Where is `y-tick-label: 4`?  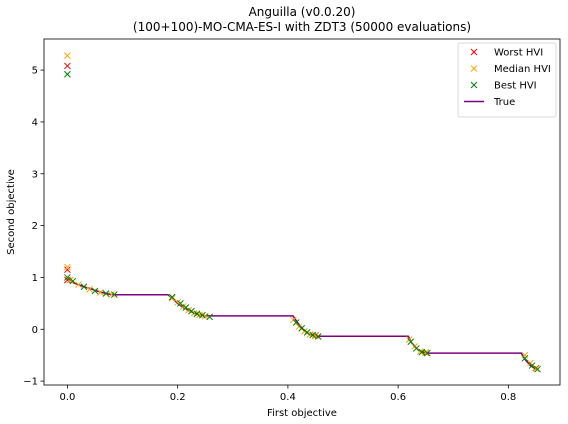 y-tick-label: 4 is located at coordinates (35, 122).